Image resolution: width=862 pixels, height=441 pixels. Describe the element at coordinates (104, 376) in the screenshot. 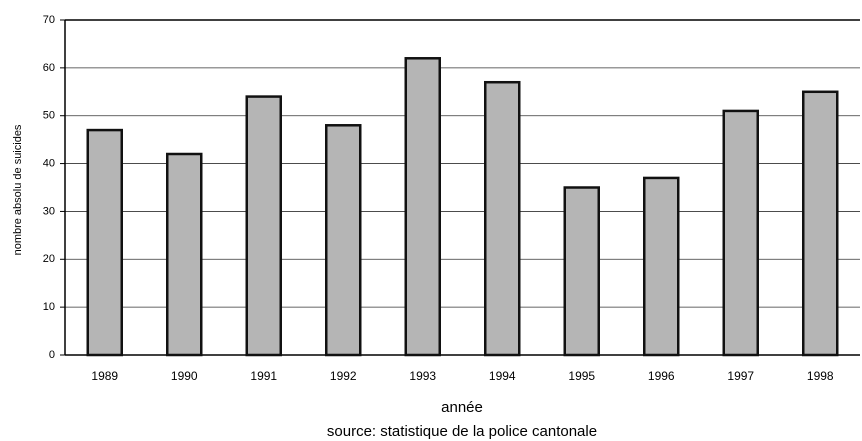

I see `x-tick-label: 1989` at that location.